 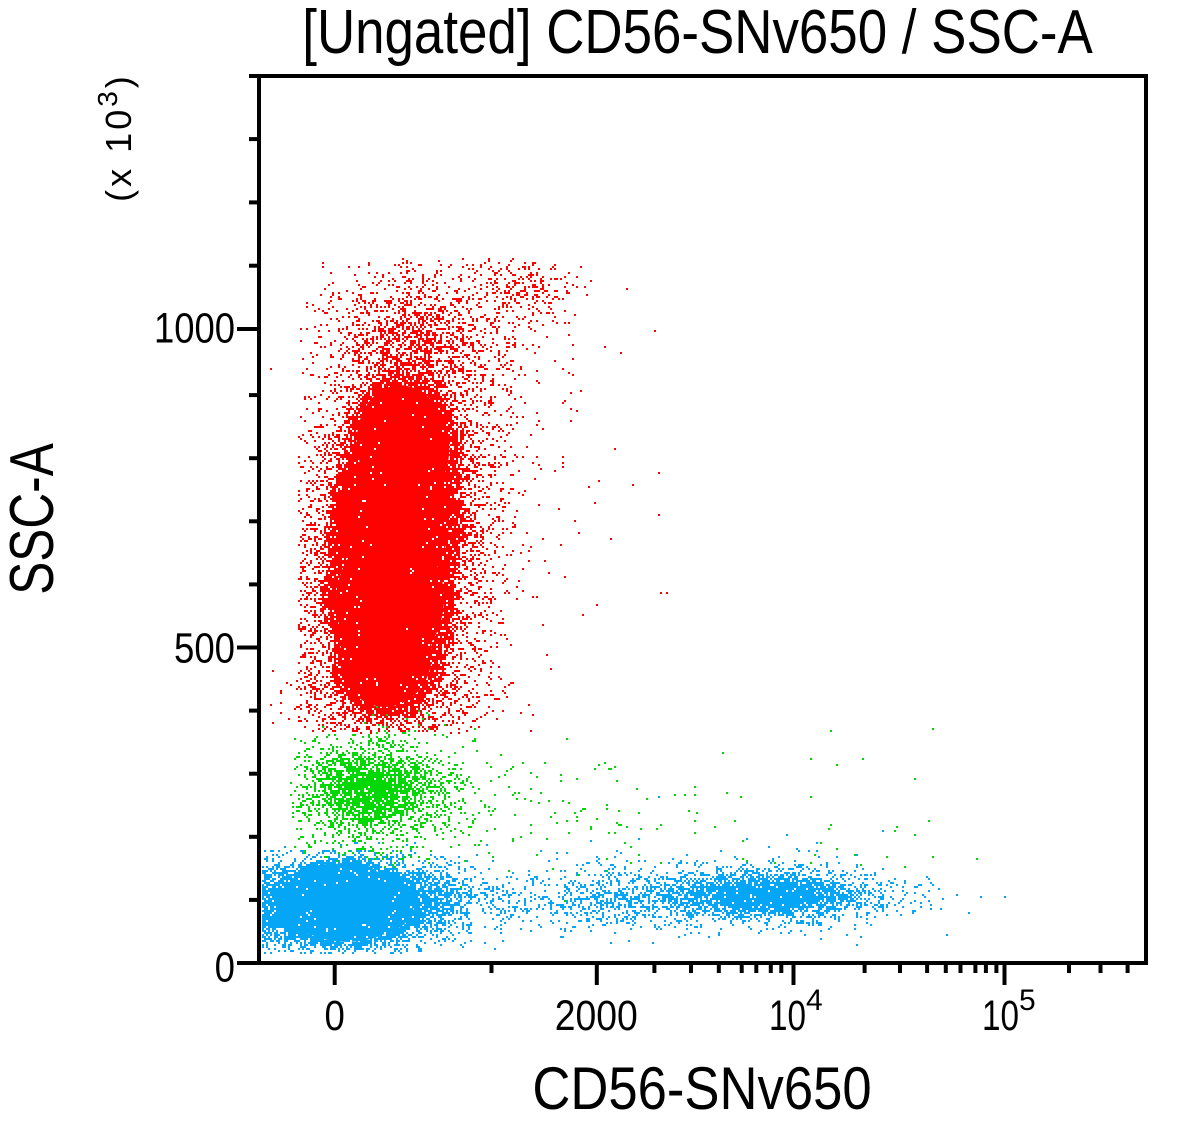 I want to click on svg-text: 500, so click(x=204, y=648).